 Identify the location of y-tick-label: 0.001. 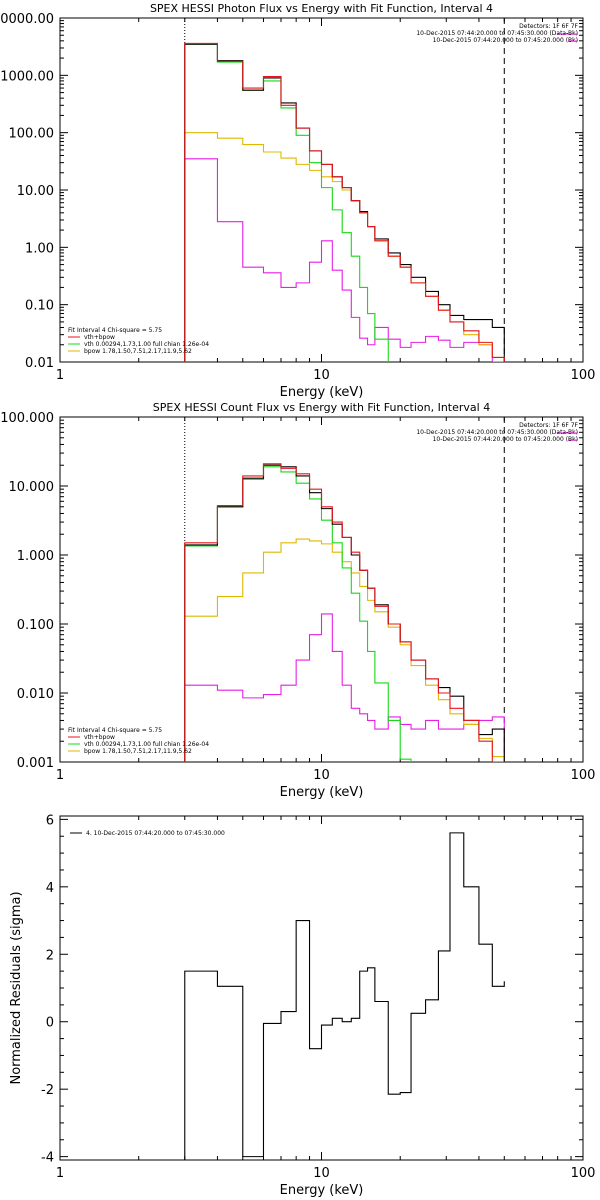
(35, 763).